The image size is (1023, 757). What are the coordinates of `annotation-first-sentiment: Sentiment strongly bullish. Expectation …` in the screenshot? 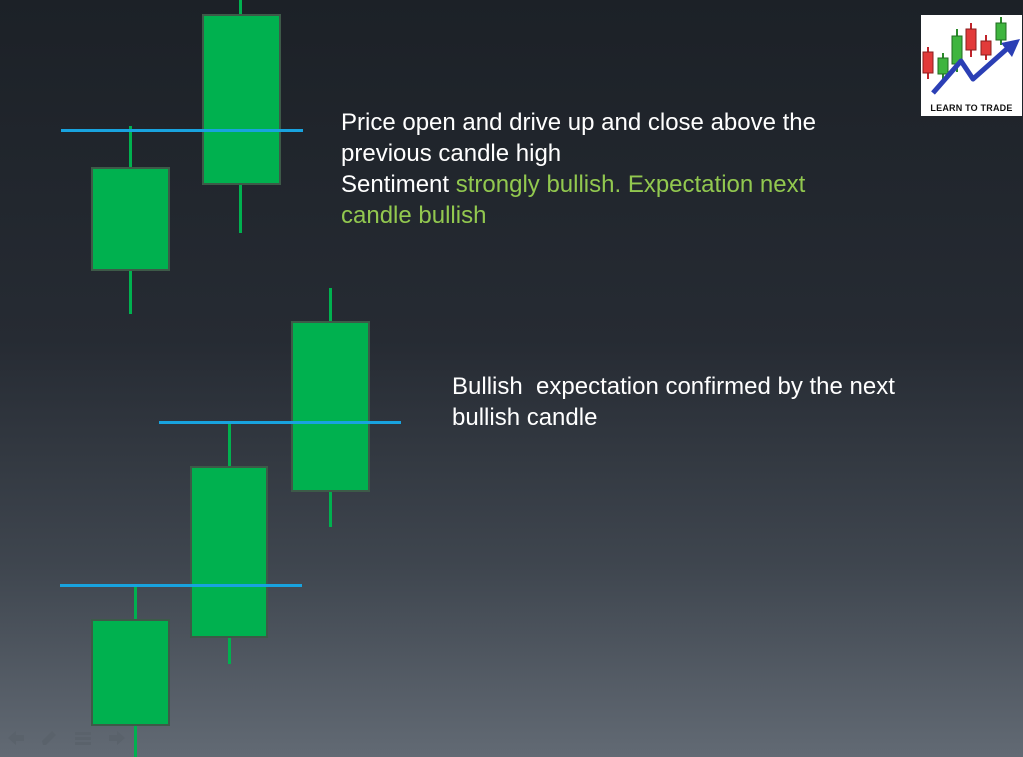 It's located at (621, 184).